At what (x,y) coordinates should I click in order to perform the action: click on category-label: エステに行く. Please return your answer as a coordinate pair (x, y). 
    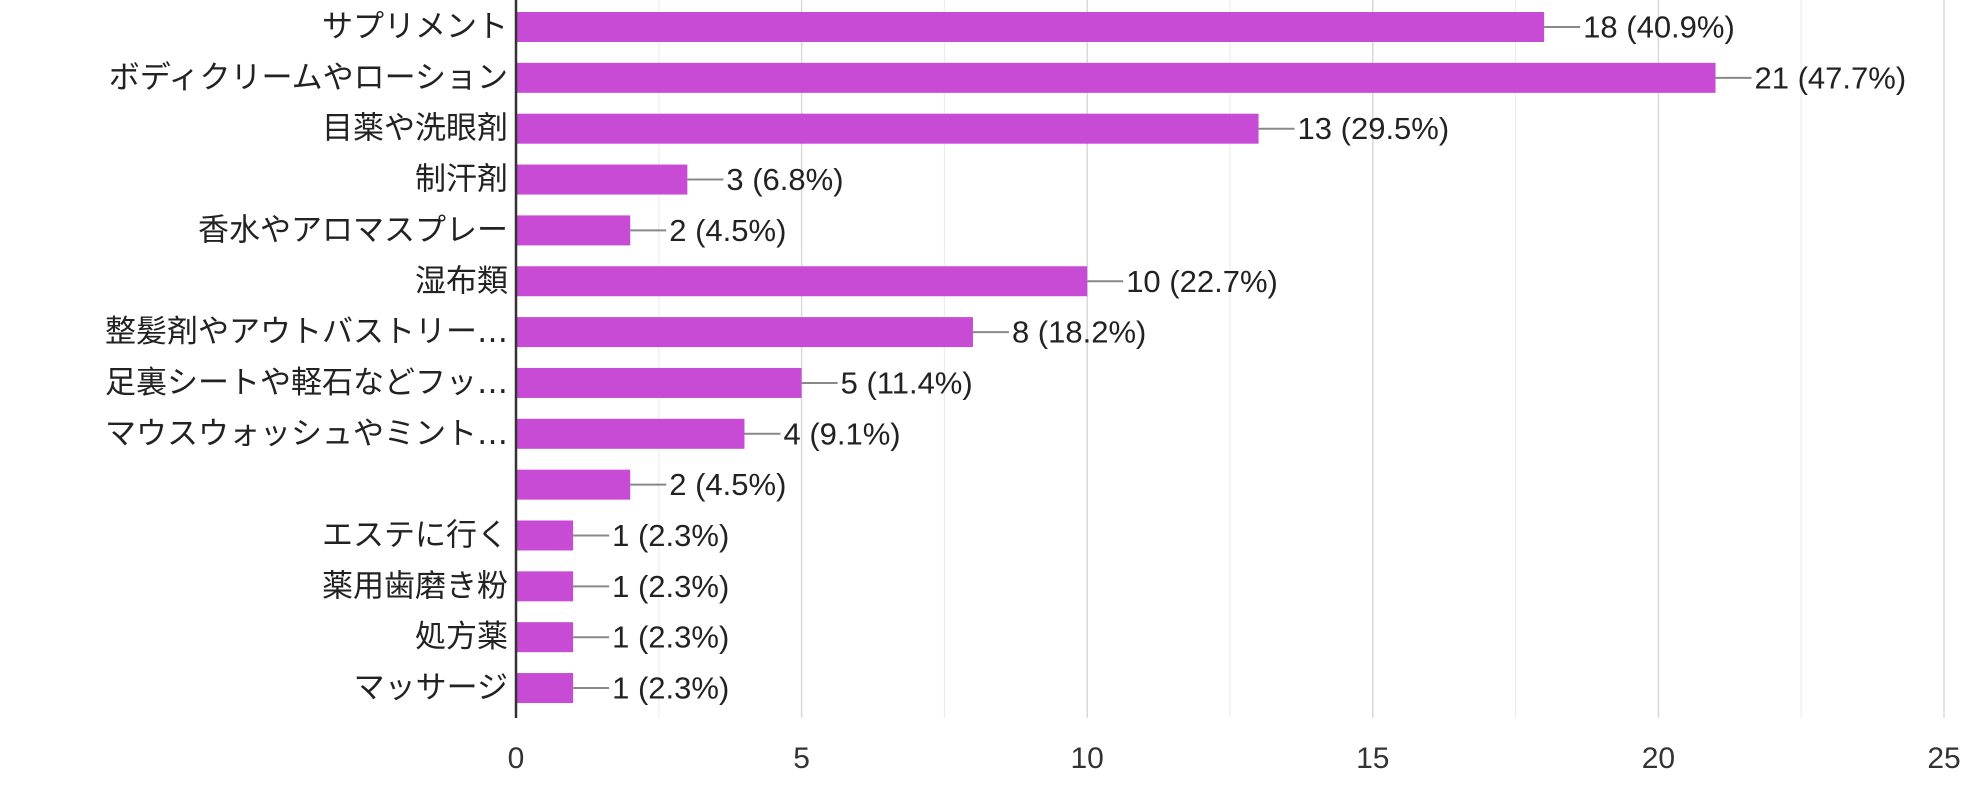
    Looking at the image, I should click on (415, 536).